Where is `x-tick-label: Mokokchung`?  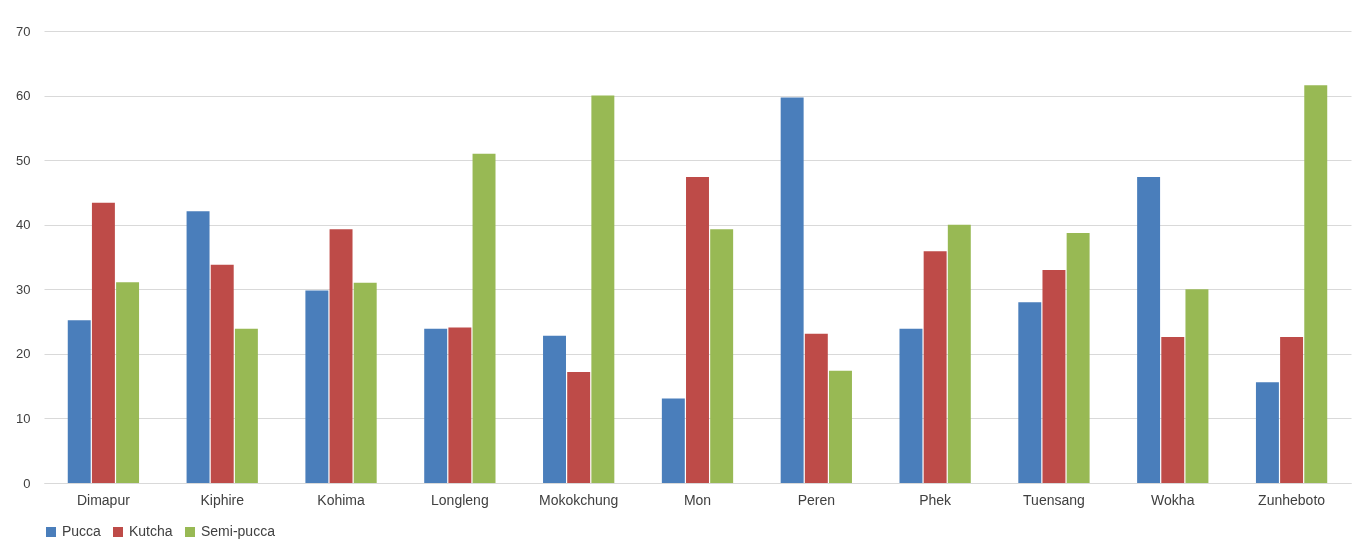
x-tick-label: Mokokchung is located at coordinates (578, 499).